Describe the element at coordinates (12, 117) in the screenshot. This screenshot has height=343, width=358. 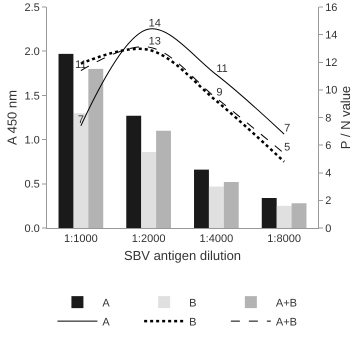
I see `y-axis-title: A 450 nm` at that location.